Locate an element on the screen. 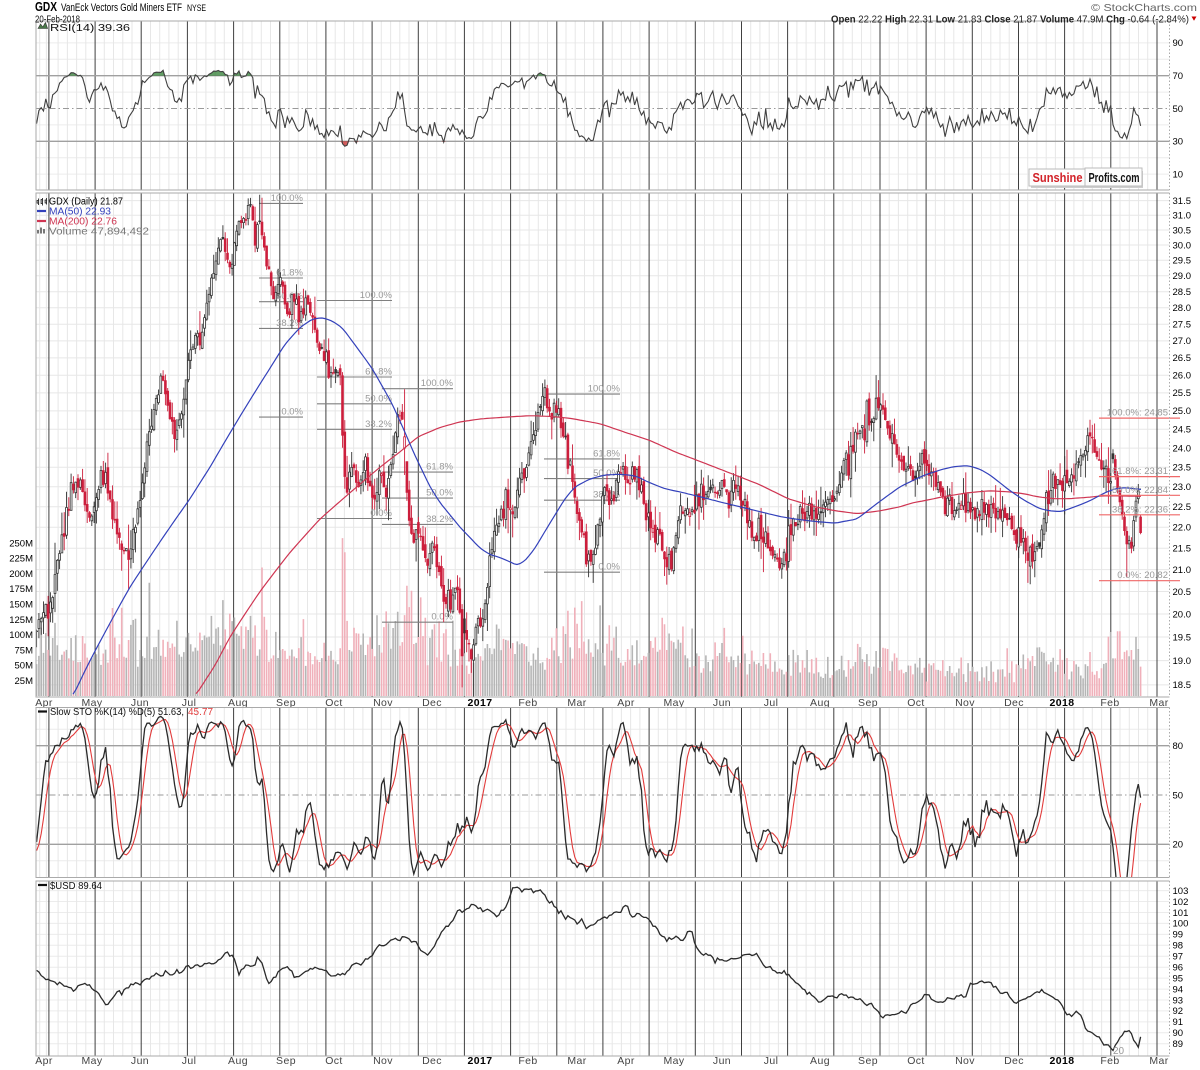  svg-text: 175M is located at coordinates (21, 589).